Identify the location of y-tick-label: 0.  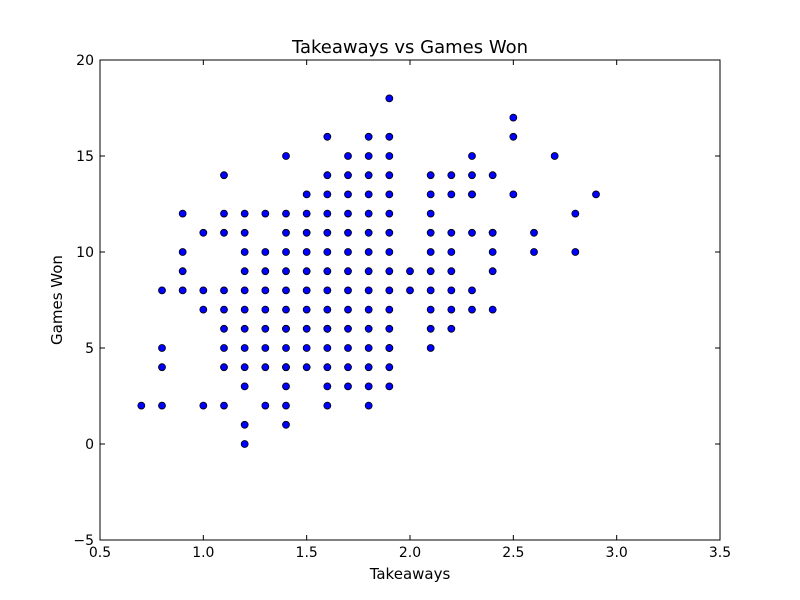
(89, 445).